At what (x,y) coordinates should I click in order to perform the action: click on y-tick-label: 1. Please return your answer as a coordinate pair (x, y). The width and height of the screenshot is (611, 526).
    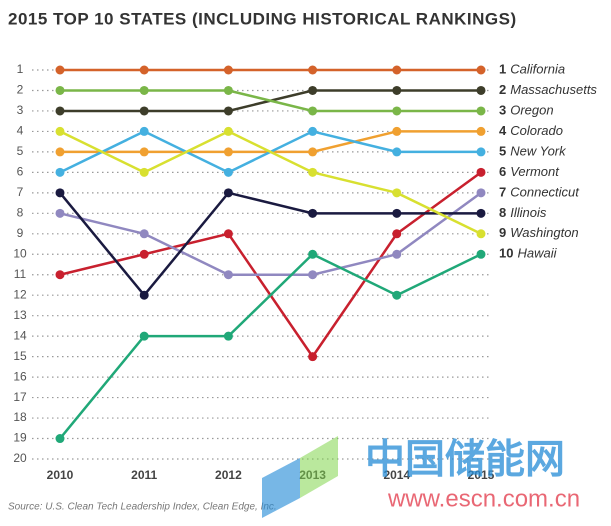
    Looking at the image, I should click on (20, 69).